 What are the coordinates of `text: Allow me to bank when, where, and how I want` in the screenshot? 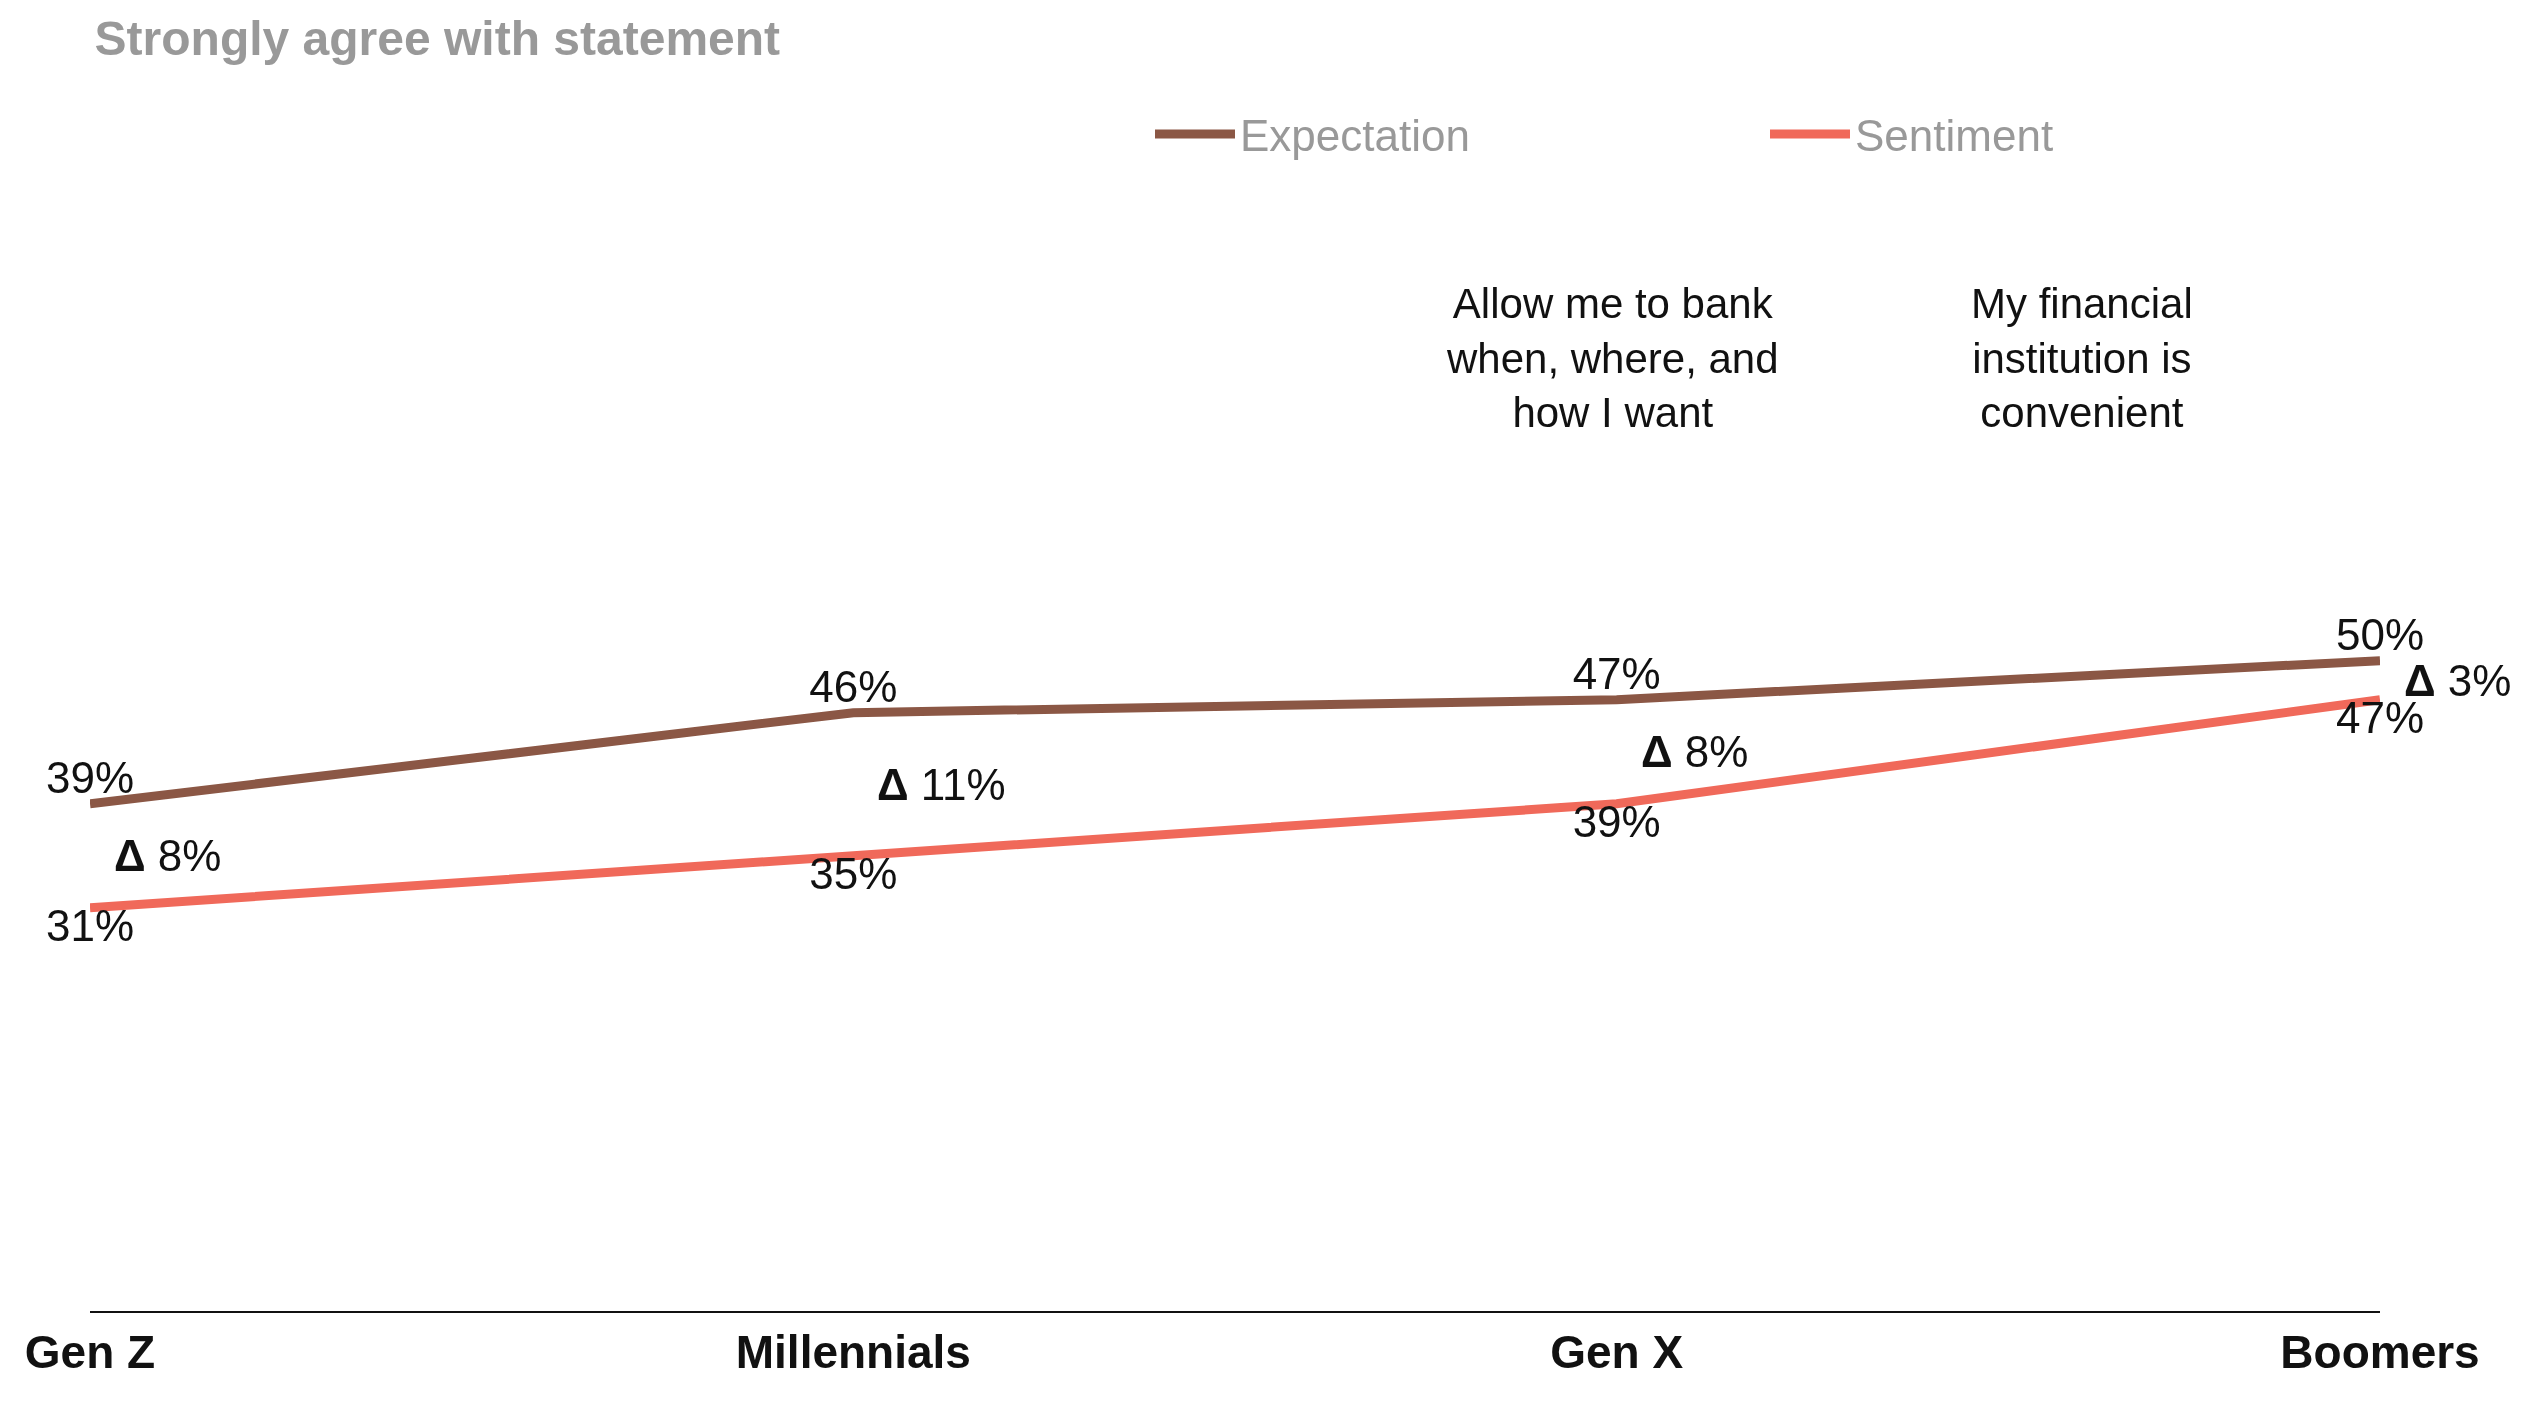 It's located at (1612, 358).